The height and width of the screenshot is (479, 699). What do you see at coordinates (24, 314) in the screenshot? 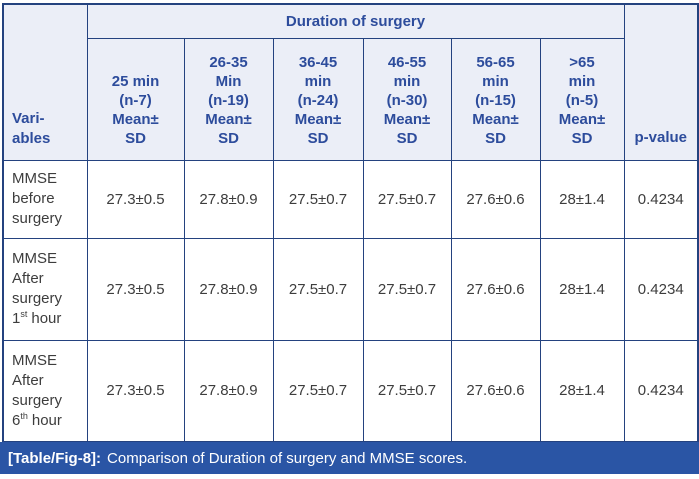
I see `ordinal-suffix: st` at bounding box center [24, 314].